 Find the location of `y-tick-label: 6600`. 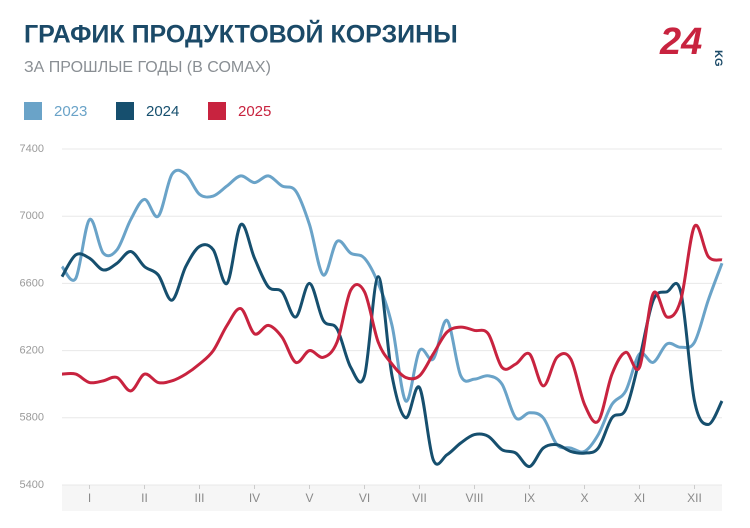

y-tick-label: 6600 is located at coordinates (32, 283).